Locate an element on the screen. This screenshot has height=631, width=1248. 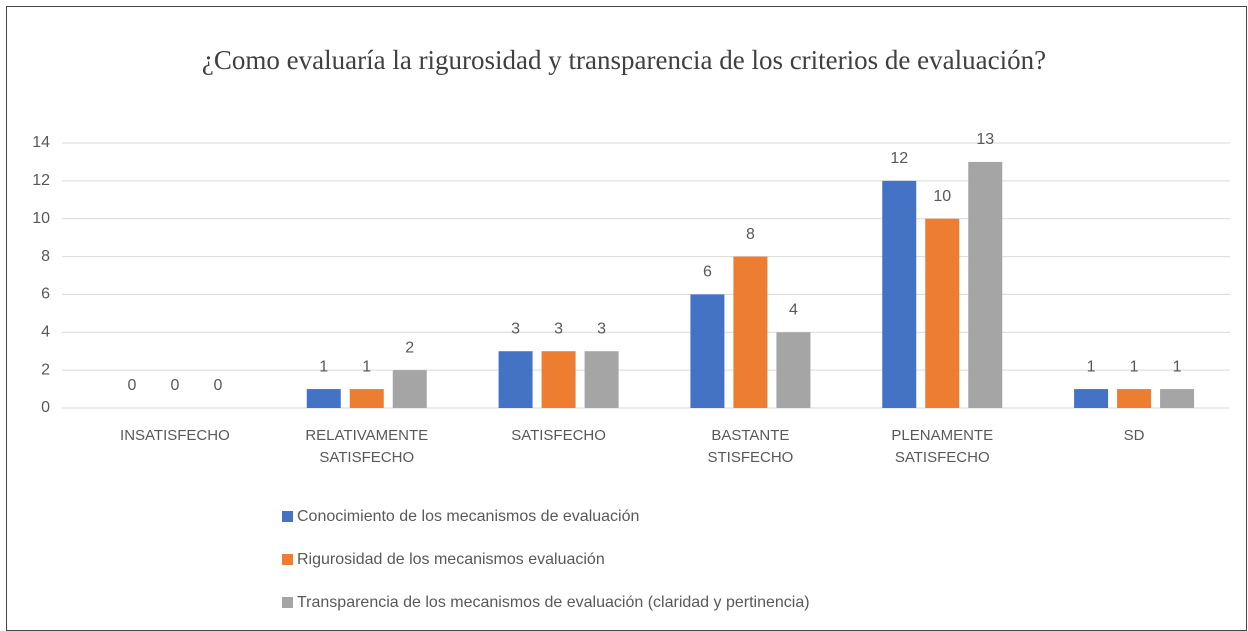
y-tick-label: 14 is located at coordinates (41, 142).